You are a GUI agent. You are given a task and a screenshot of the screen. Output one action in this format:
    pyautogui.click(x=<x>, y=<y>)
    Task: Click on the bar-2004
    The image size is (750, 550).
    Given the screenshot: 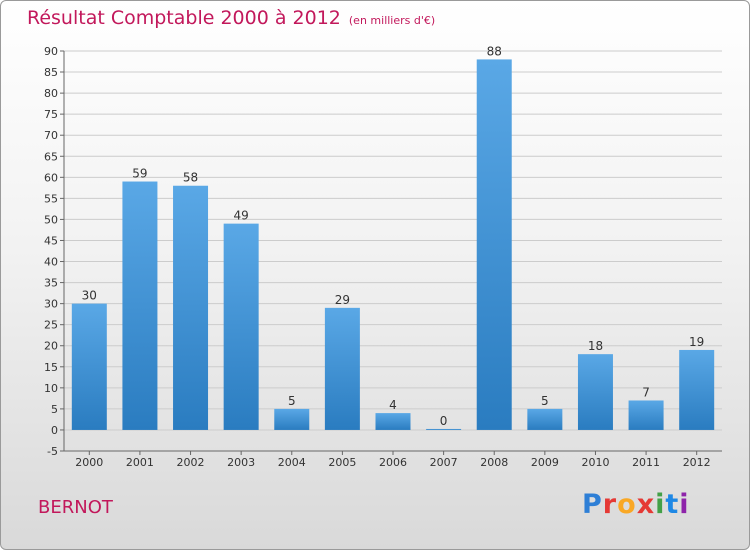 What is the action you would take?
    pyautogui.click(x=292, y=419)
    